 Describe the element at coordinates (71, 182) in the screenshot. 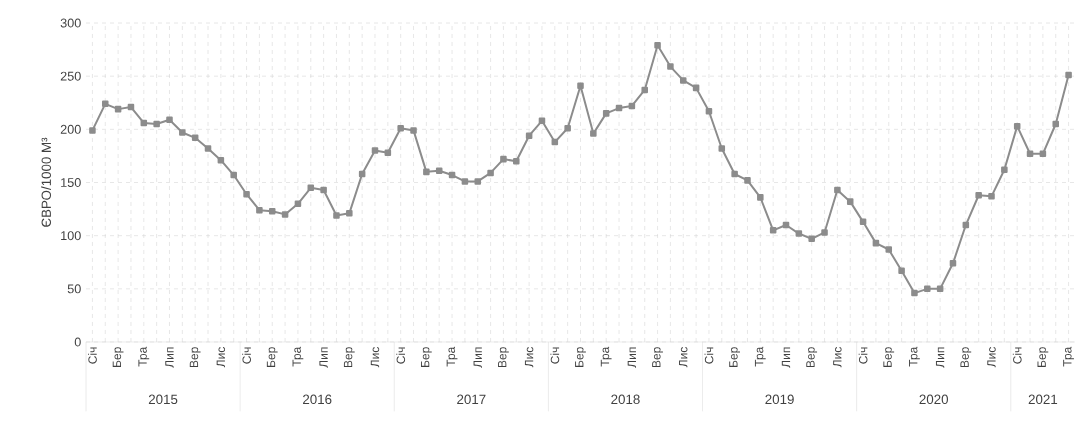

I see `y-tick-label: 150` at that location.